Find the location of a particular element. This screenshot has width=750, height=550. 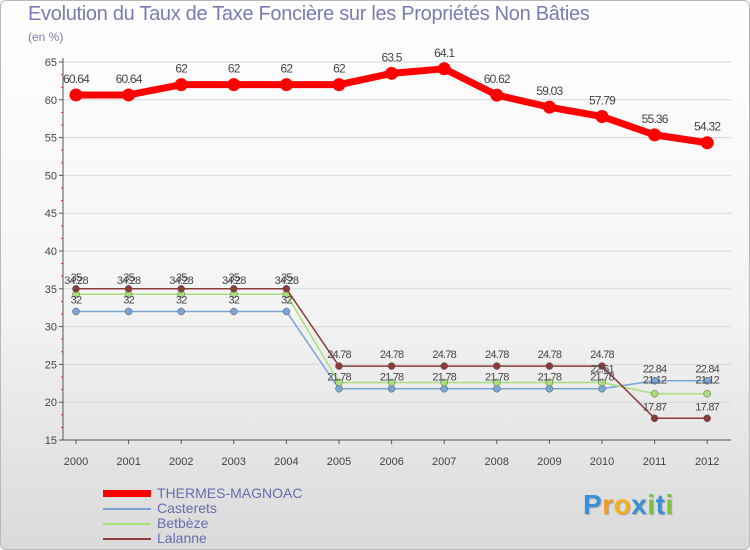

x-tick-label: 2001 is located at coordinates (128, 462).